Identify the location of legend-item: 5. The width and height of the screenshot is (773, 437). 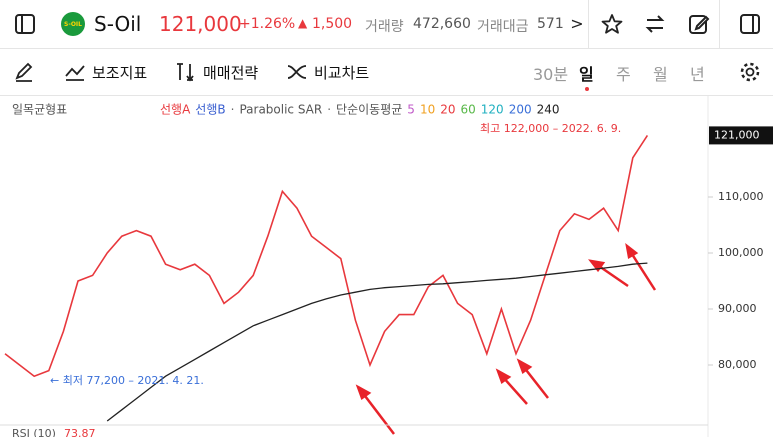
(411, 110).